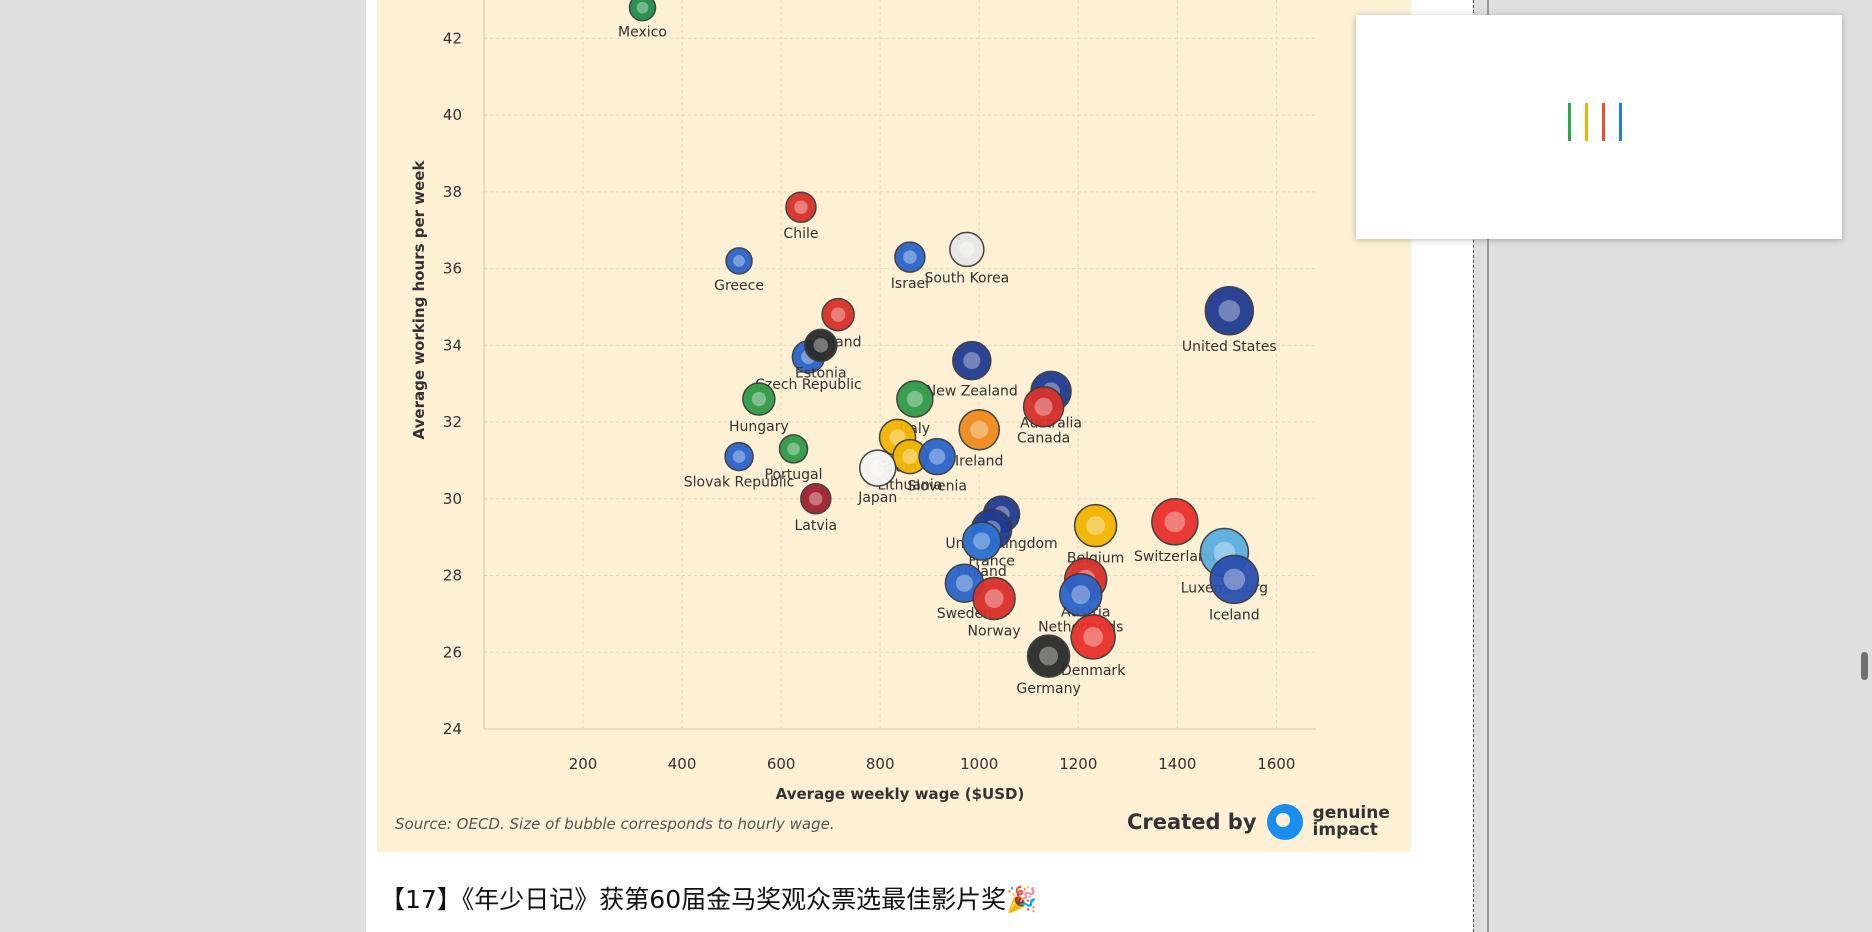 Image resolution: width=1872 pixels, height=932 pixels. What do you see at coordinates (452, 729) in the screenshot?
I see `y-tick-label: 24` at bounding box center [452, 729].